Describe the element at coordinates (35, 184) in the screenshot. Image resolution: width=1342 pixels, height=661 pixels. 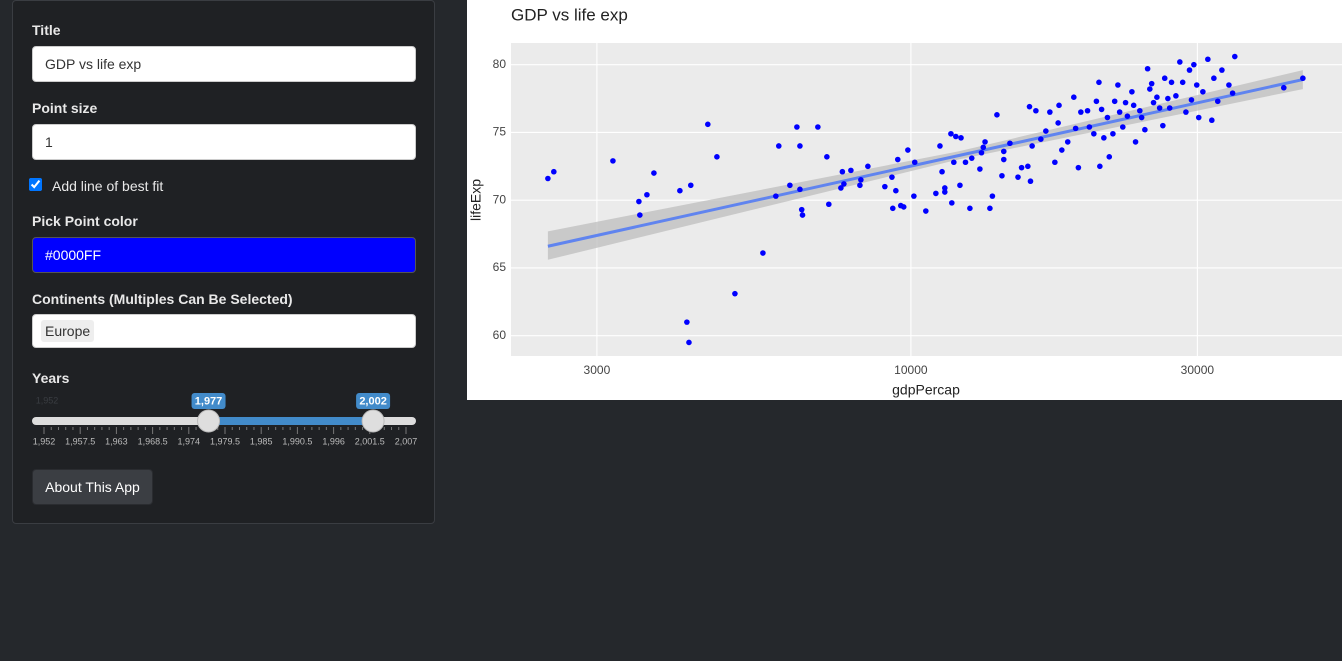
I see `fit-checkbox` at that location.